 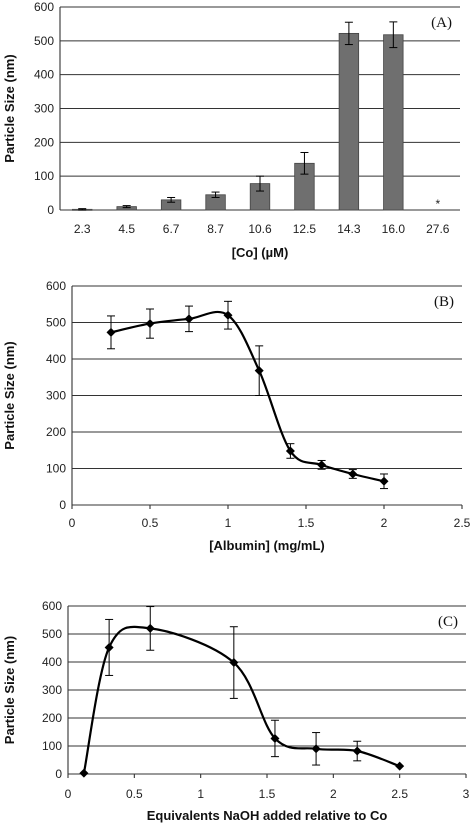 What do you see at coordinates (349, 121) in the screenshot?
I see `bar-14.3` at bounding box center [349, 121].